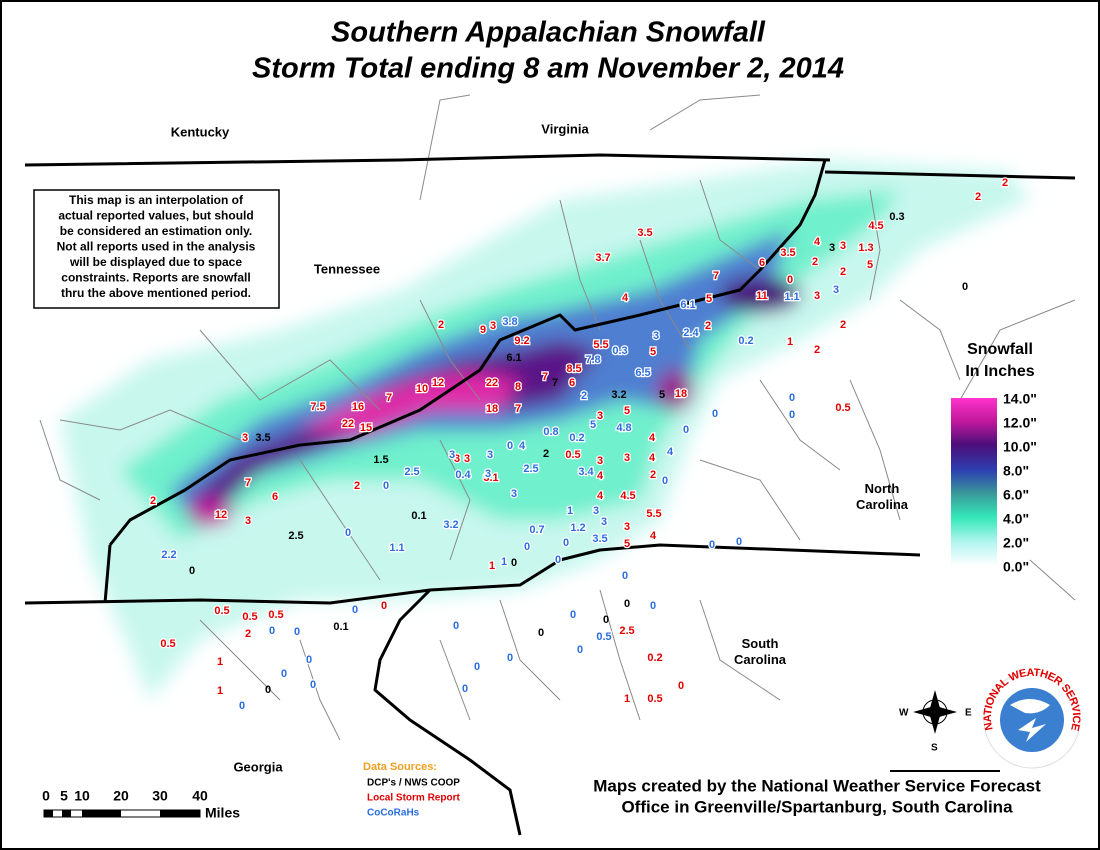  Describe the element at coordinates (584, 396) in the screenshot. I see `report-cocorahs: 2` at that location.